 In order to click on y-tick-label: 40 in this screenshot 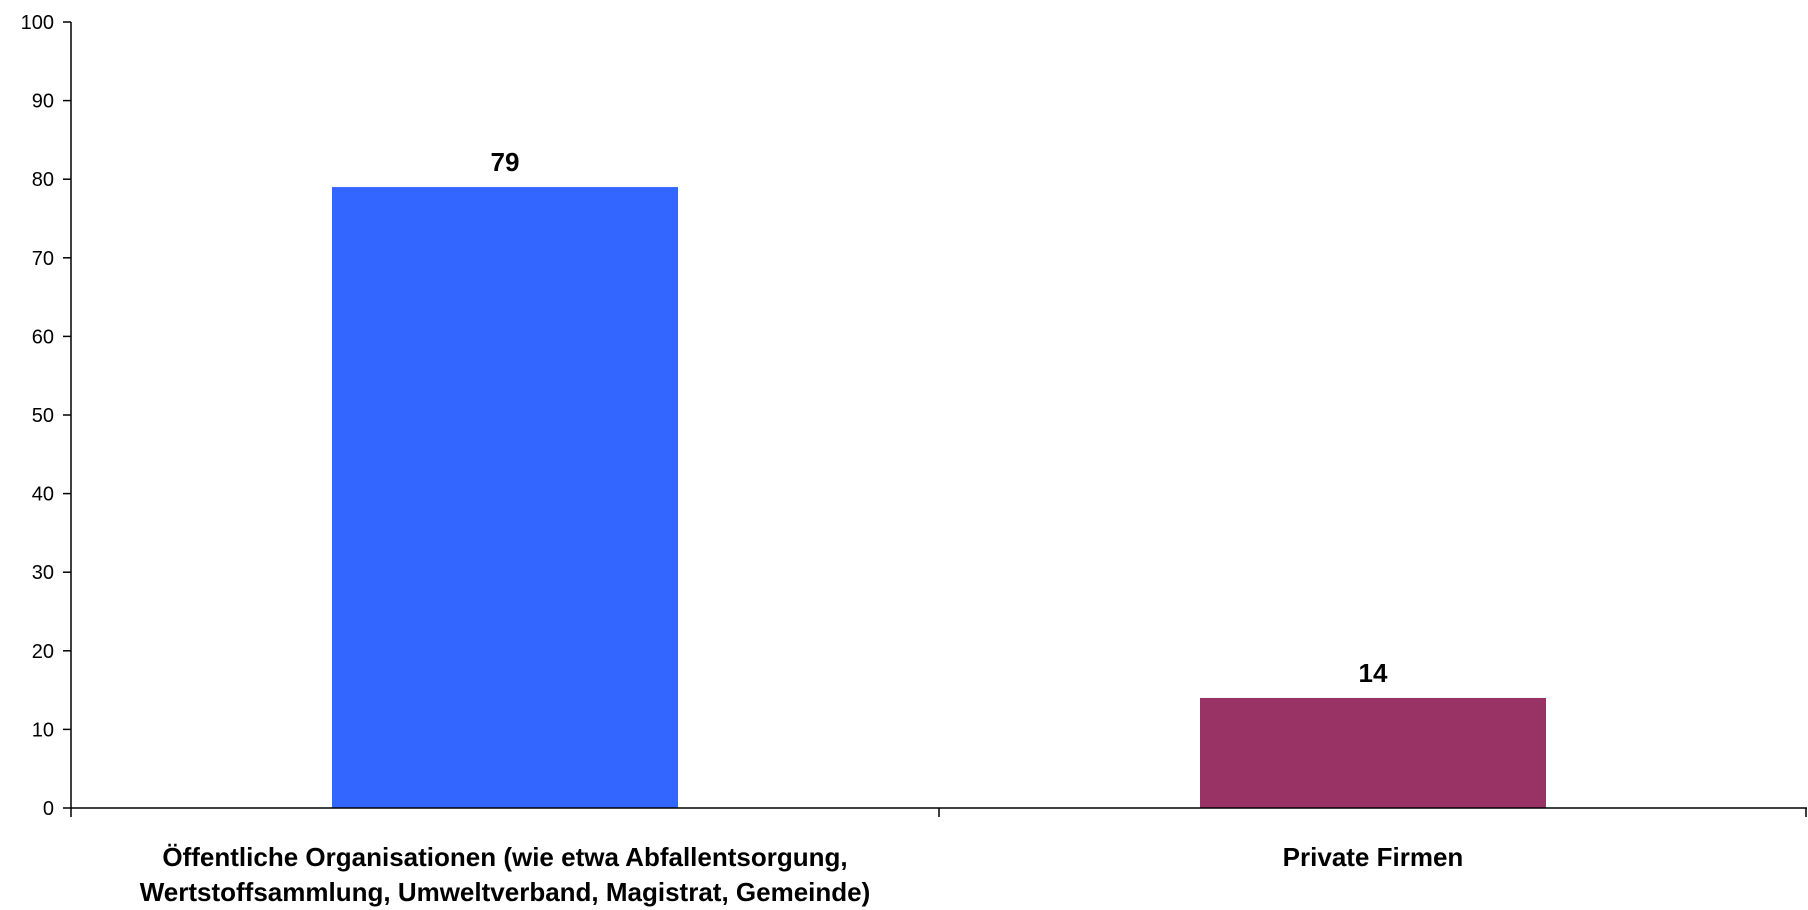, I will do `click(43, 495)`.